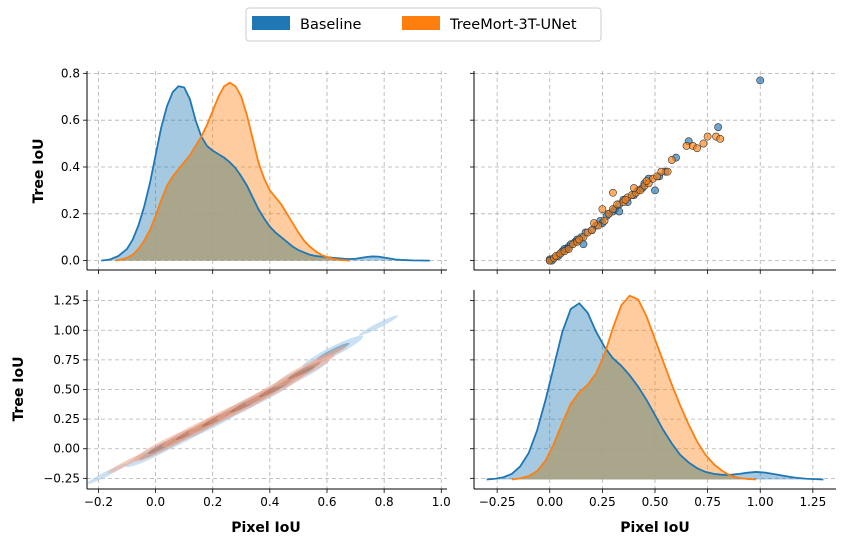 This screenshot has height=546, width=845. Describe the element at coordinates (655, 502) in the screenshot. I see `x-tick-label: 0.50` at that location.